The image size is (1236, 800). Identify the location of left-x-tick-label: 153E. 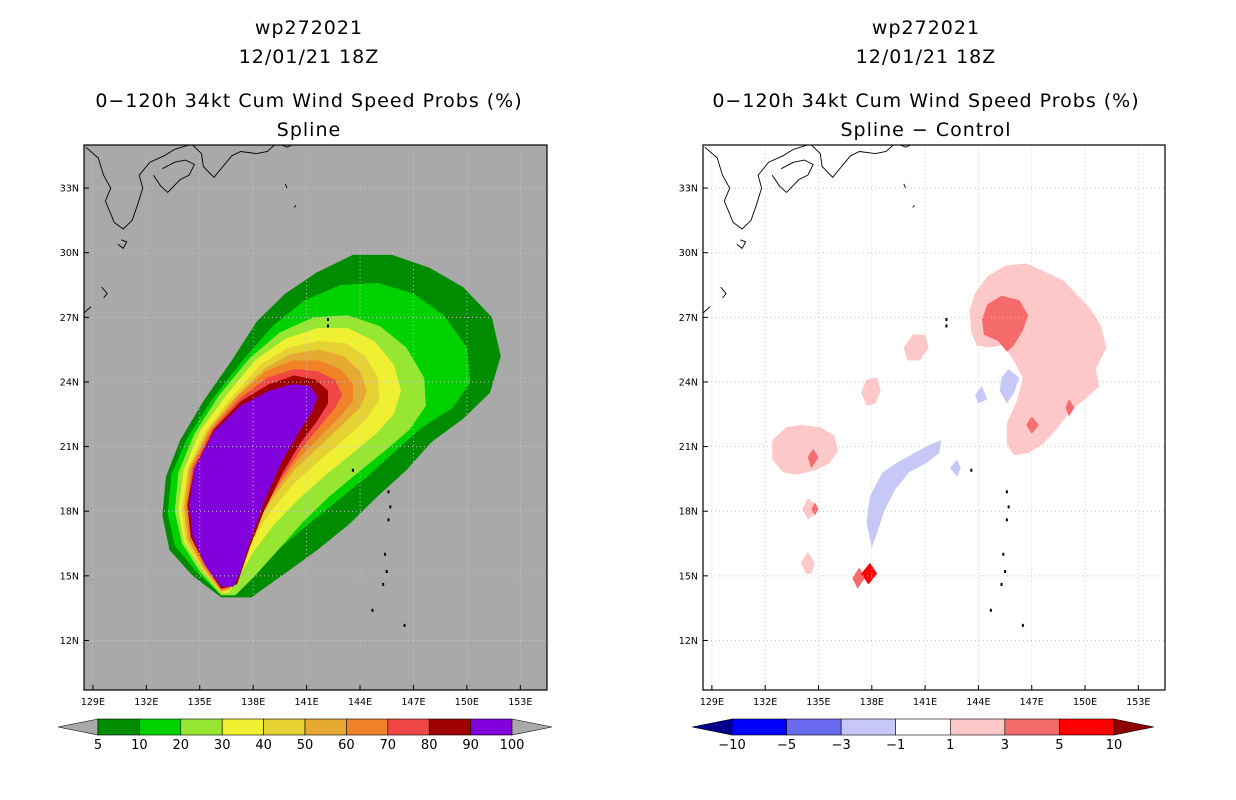
(520, 702).